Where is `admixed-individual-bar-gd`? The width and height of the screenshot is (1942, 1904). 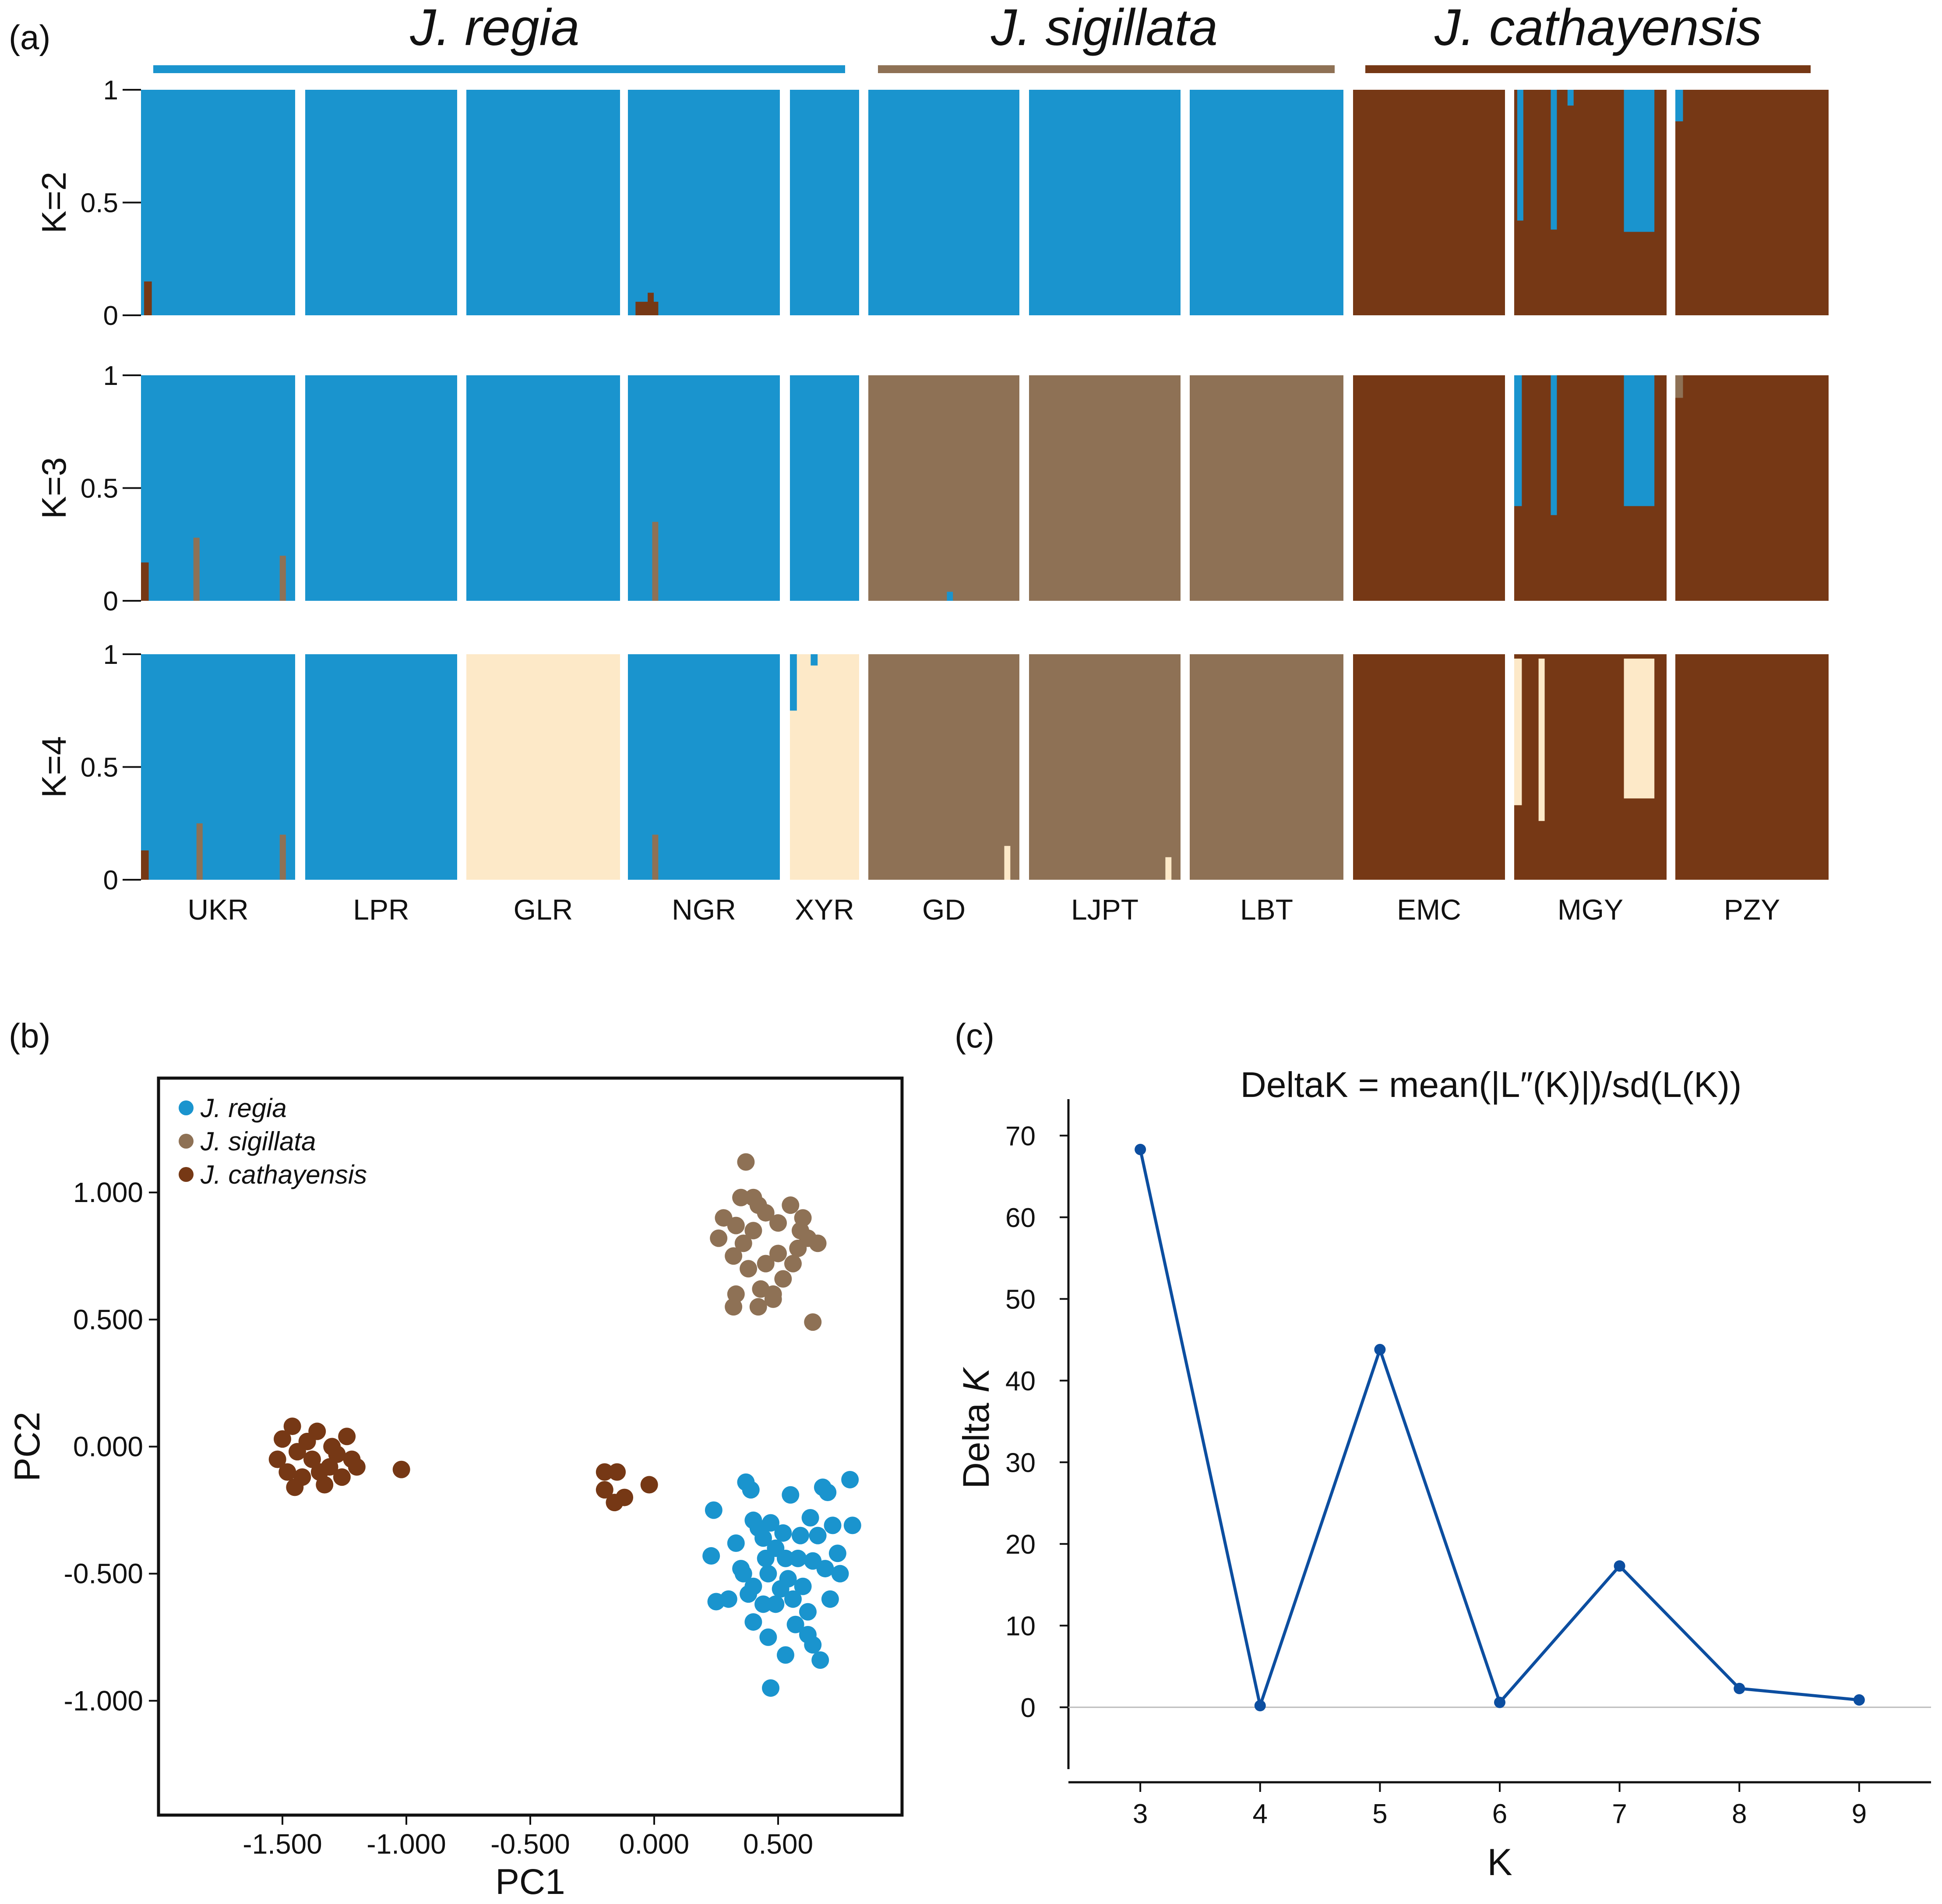
admixed-individual-bar-gd is located at coordinates (1007, 863).